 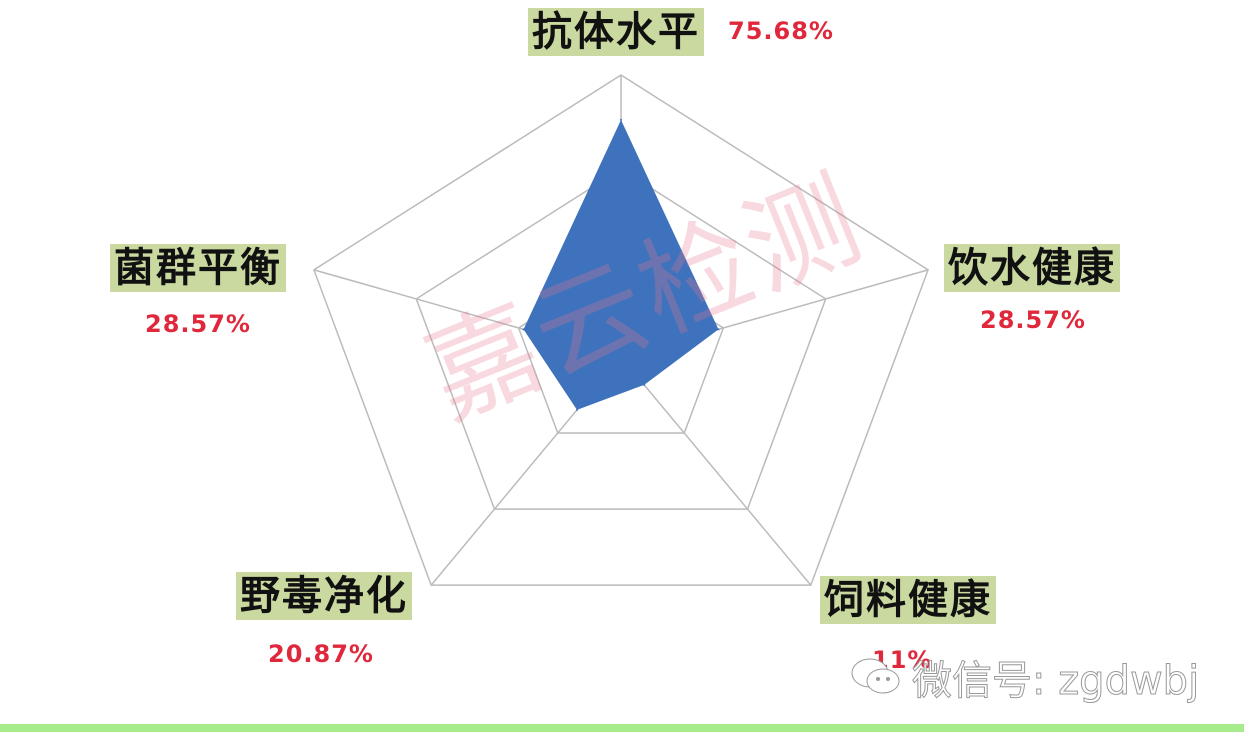 I want to click on value-label-4: 28.57%, so click(x=198, y=324).